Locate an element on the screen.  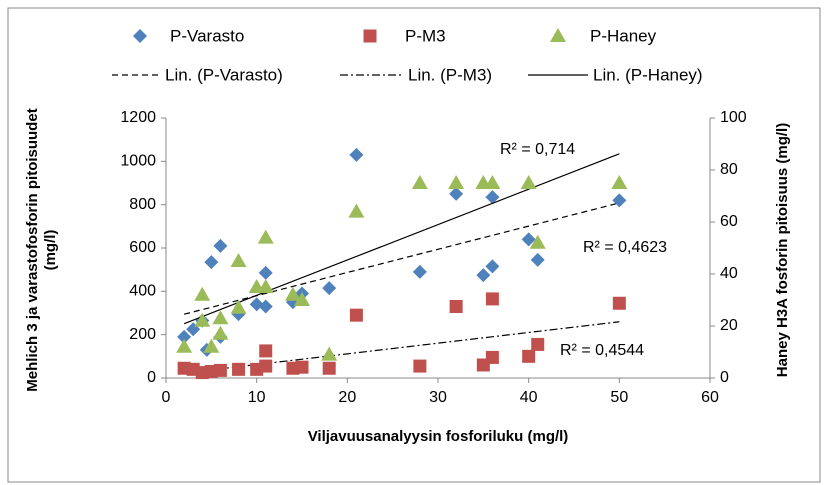
x-tick-label: 30 is located at coordinates (438, 397).